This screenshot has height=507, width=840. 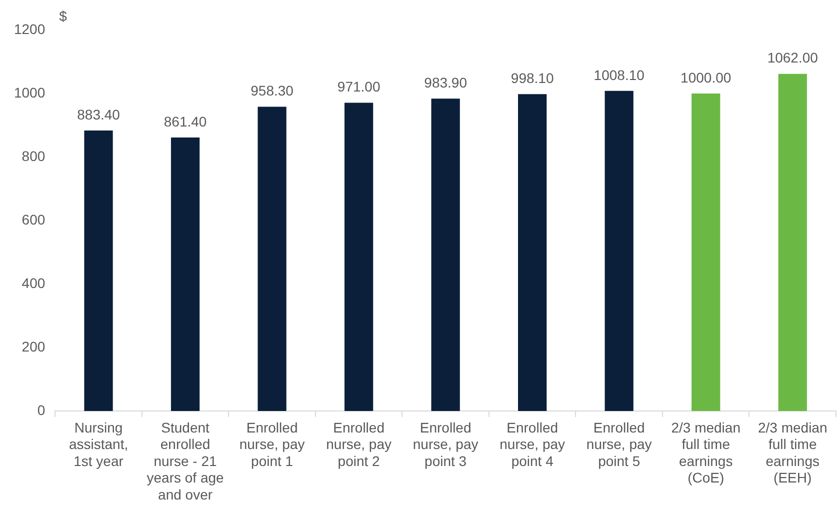 I want to click on y-tick-label: 600, so click(x=34, y=219).